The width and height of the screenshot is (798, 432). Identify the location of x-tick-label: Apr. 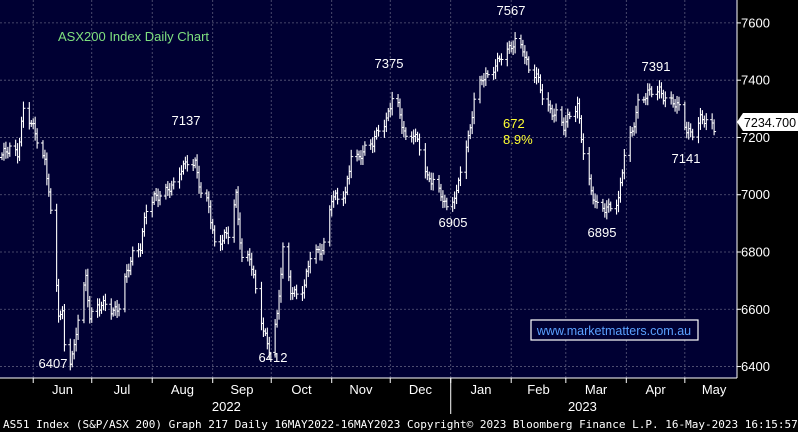
(655, 389).